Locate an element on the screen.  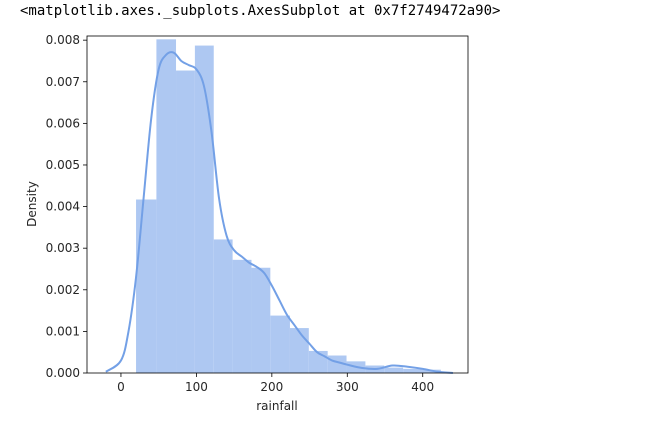
x-axis-label: rainfall is located at coordinates (276, 406).